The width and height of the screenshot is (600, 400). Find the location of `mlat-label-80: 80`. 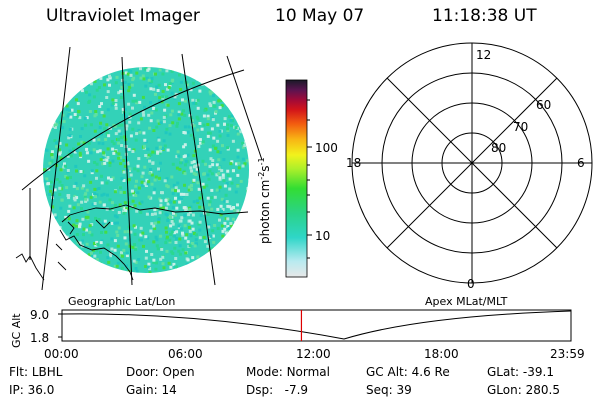

mlat-label-80: 80 is located at coordinates (499, 148).